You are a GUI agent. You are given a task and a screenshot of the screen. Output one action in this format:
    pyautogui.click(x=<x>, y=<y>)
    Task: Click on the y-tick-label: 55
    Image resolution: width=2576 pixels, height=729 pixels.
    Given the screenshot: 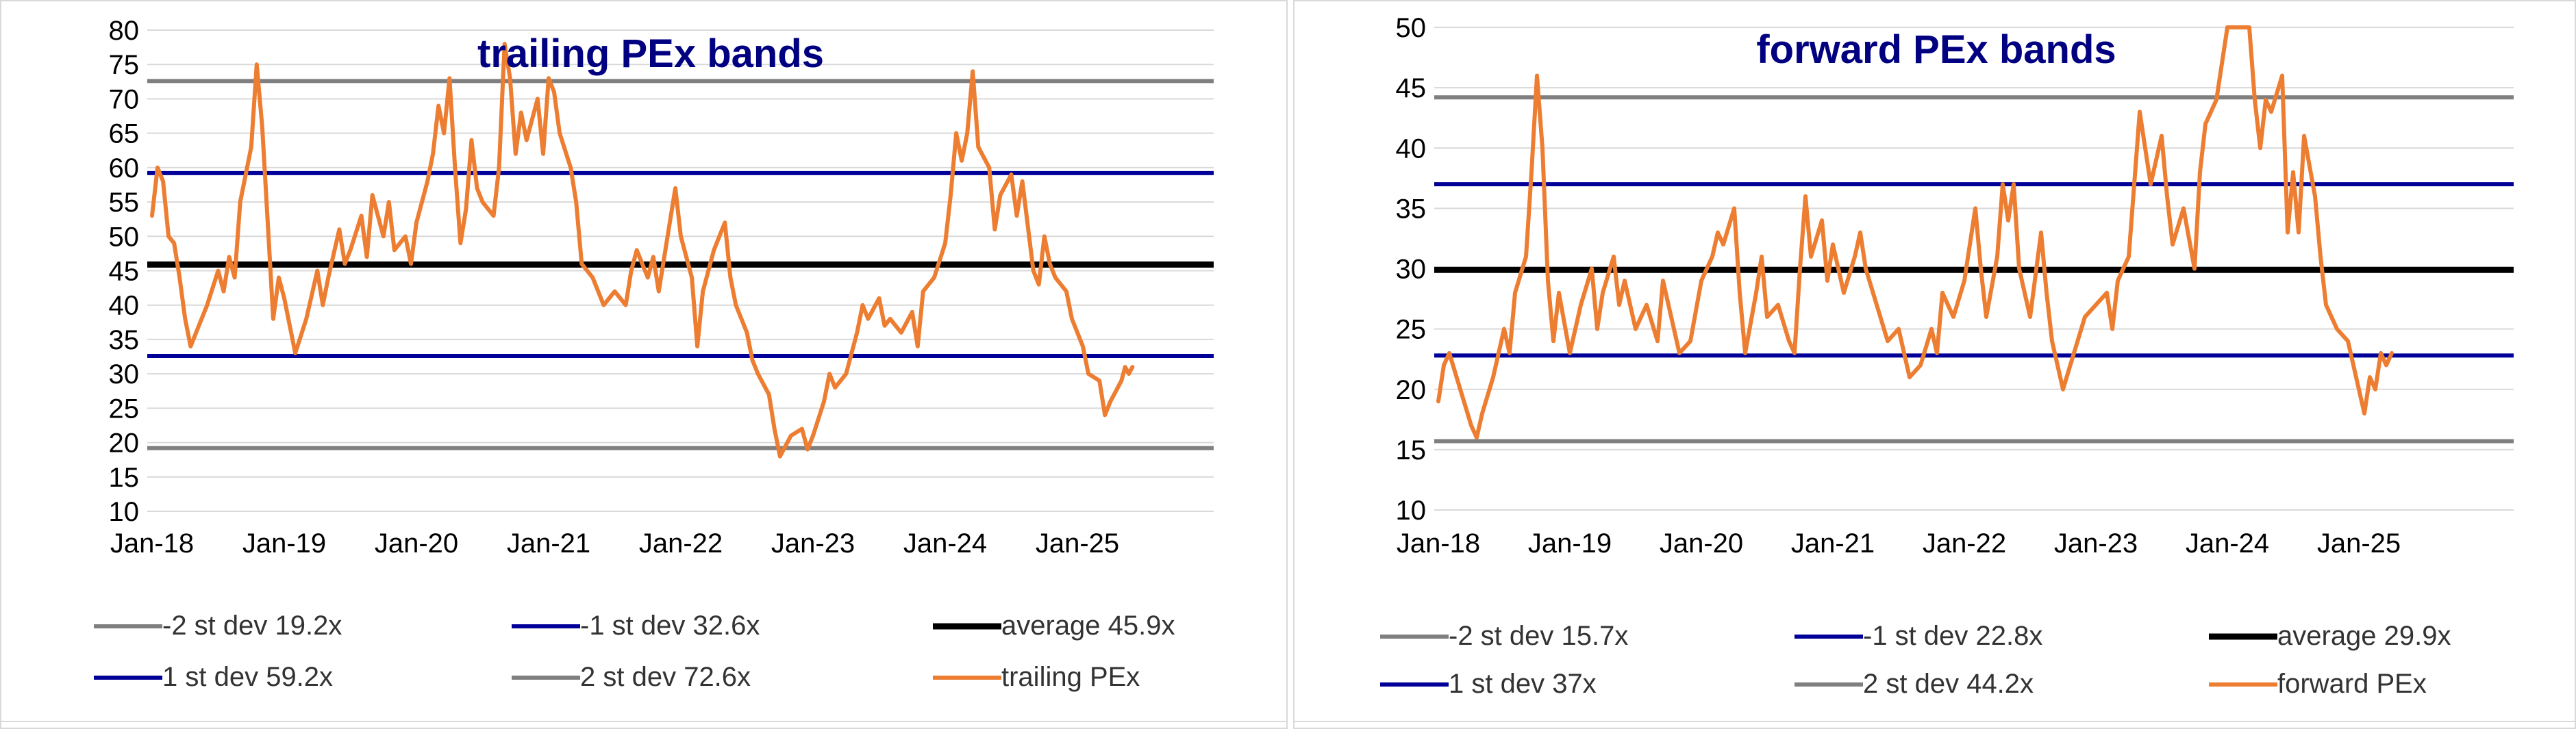 What is the action you would take?
    pyautogui.click(x=124, y=203)
    